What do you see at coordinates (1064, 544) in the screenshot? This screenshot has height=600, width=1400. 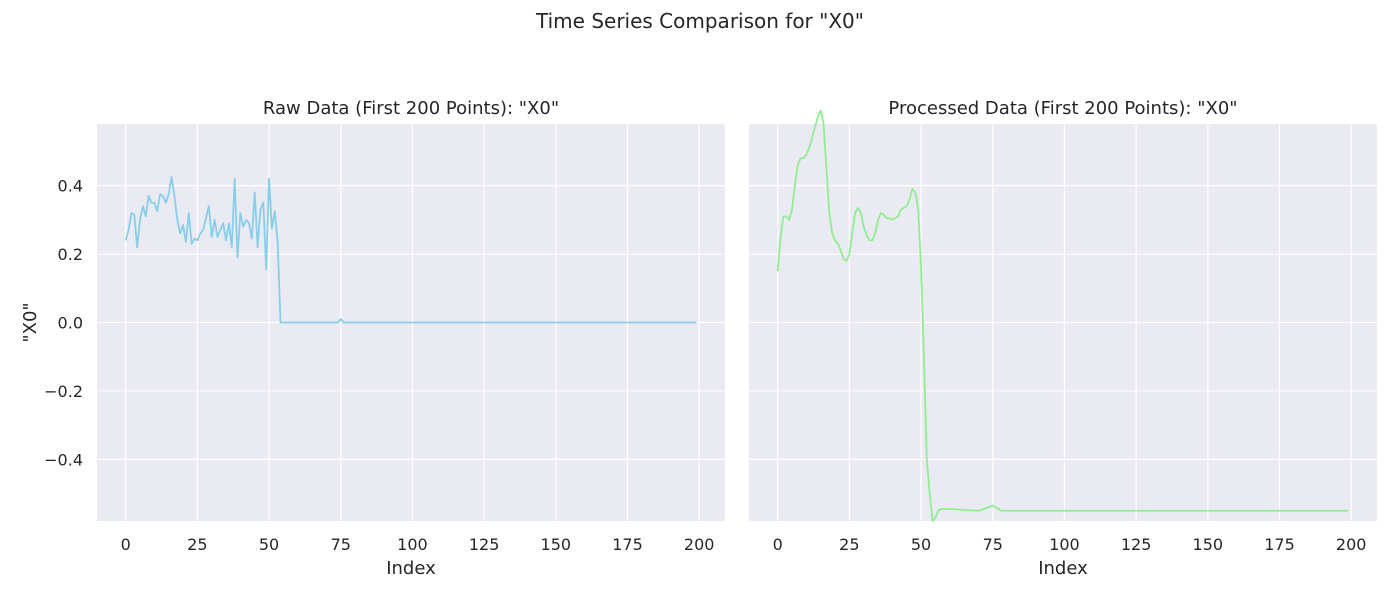 I see `processed-x-tick-label: 100` at bounding box center [1064, 544].